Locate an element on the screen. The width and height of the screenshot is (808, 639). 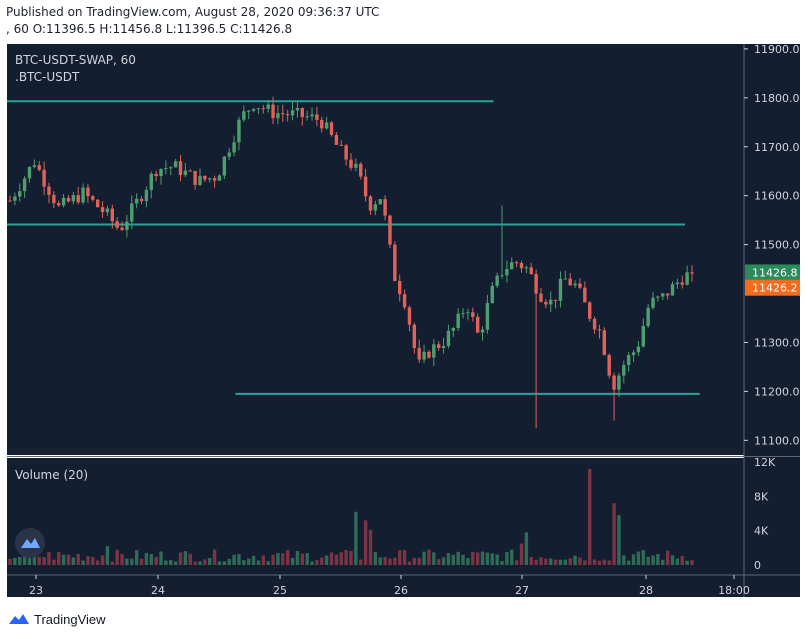
y-tick-label: 11900.0 is located at coordinates (777, 49).